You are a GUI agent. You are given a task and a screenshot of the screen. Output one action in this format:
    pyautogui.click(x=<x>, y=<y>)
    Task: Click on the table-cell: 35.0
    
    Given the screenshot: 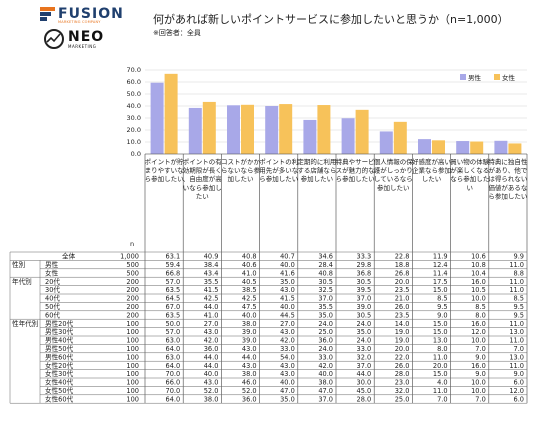 What is the action you would take?
    pyautogui.click(x=325, y=315)
    